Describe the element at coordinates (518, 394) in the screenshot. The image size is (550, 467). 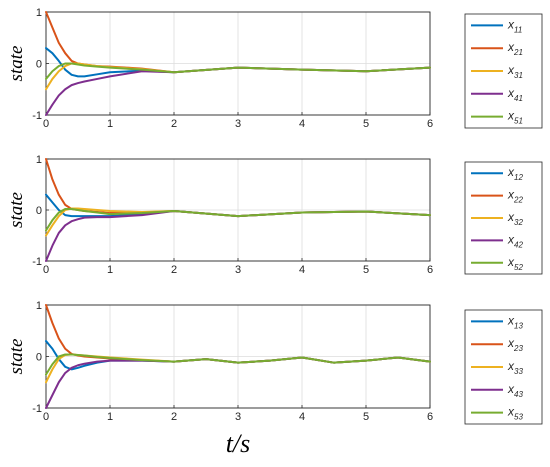
I see `legend-label-subscript: 43` at that location.